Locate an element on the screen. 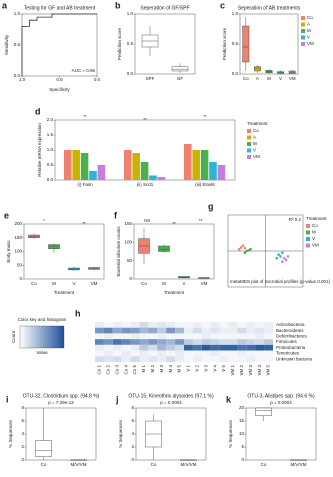 This screenshot has height=477, width=333. y-axis-label: Body mass is located at coordinates (8, 251).